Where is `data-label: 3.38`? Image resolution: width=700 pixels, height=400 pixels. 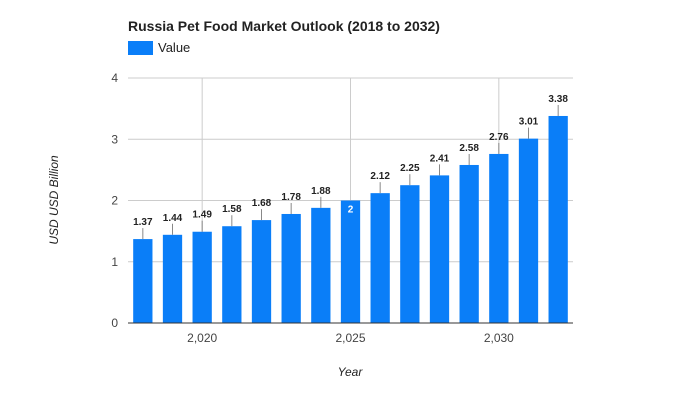 data-label: 3.38 is located at coordinates (558, 99).